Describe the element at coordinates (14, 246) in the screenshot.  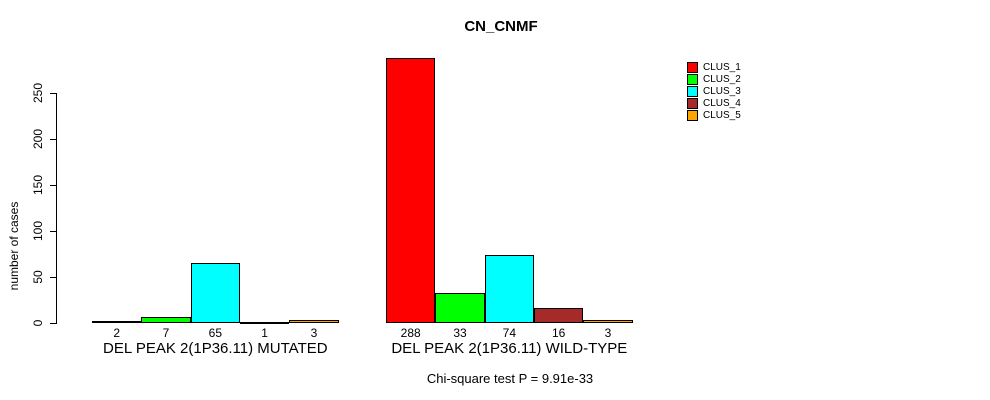
I see `y-axis-label: number of cases` at that location.